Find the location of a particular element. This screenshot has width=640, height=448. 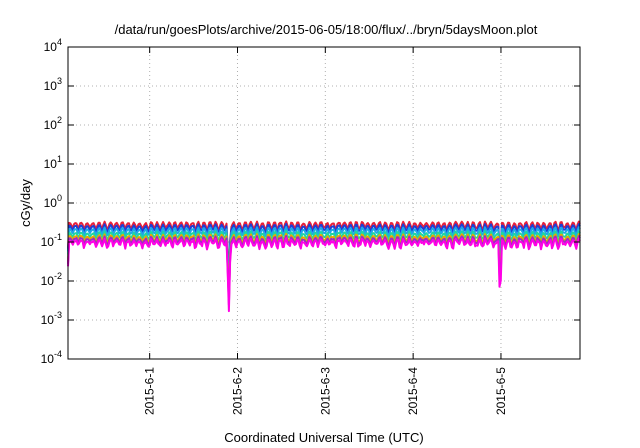

y-axis-label: cGy/day is located at coordinates (25, 203).